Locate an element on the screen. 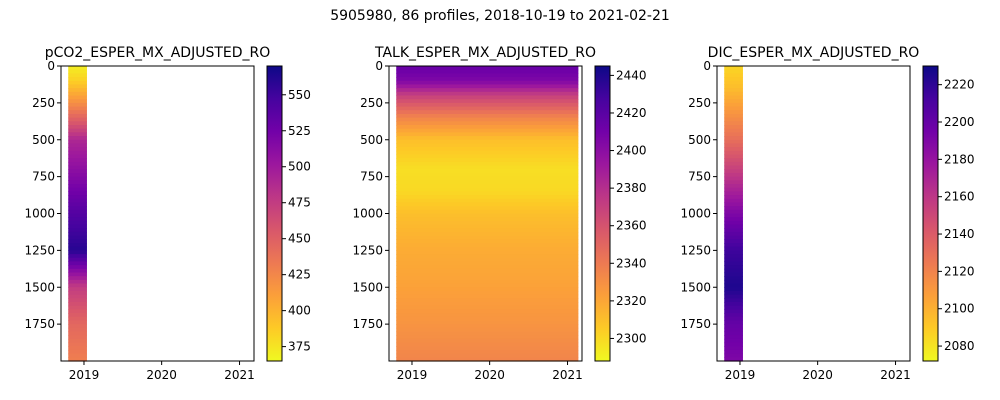 This screenshot has height=400, width=1000. y-tick-label: 0 is located at coordinates (379, 66).